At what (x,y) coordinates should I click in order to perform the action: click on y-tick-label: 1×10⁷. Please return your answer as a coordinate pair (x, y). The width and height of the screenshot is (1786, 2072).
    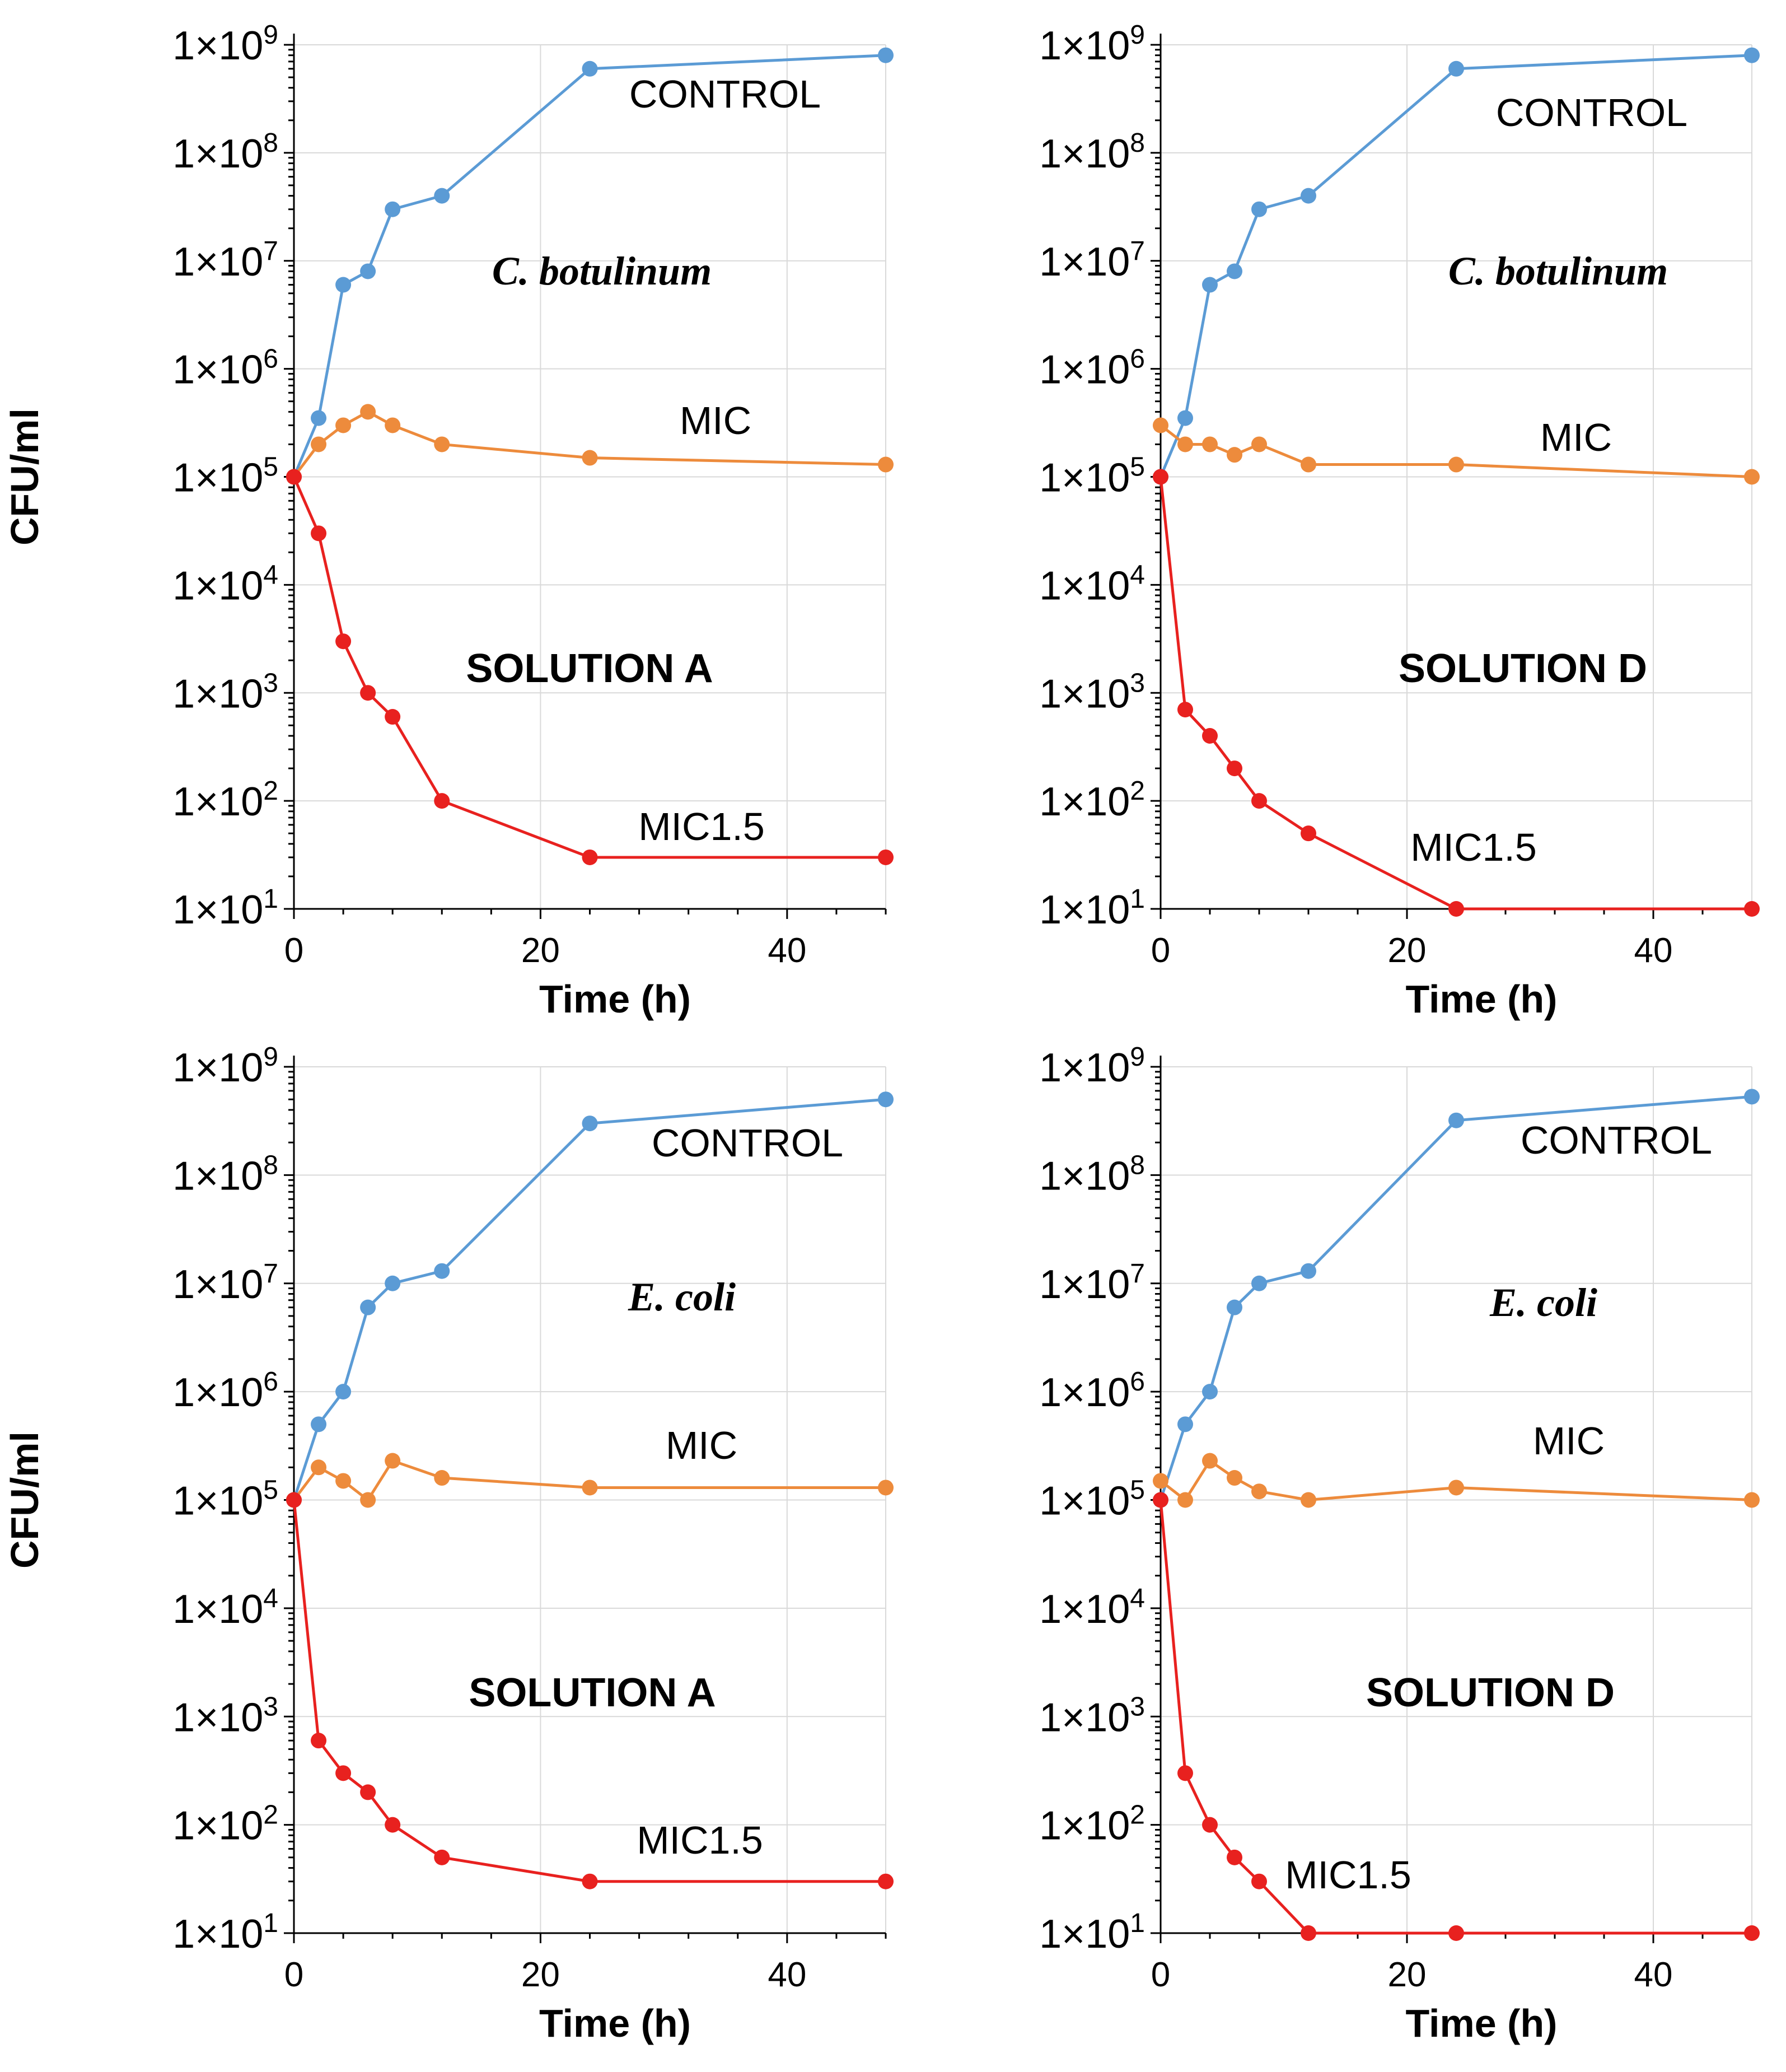
    Looking at the image, I should click on (1092, 260).